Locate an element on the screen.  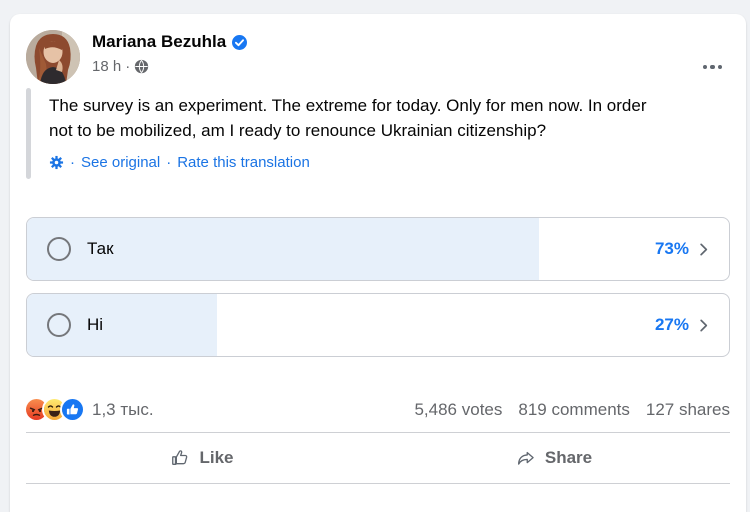
votes-count: 5,486 votes is located at coordinates (458, 409).